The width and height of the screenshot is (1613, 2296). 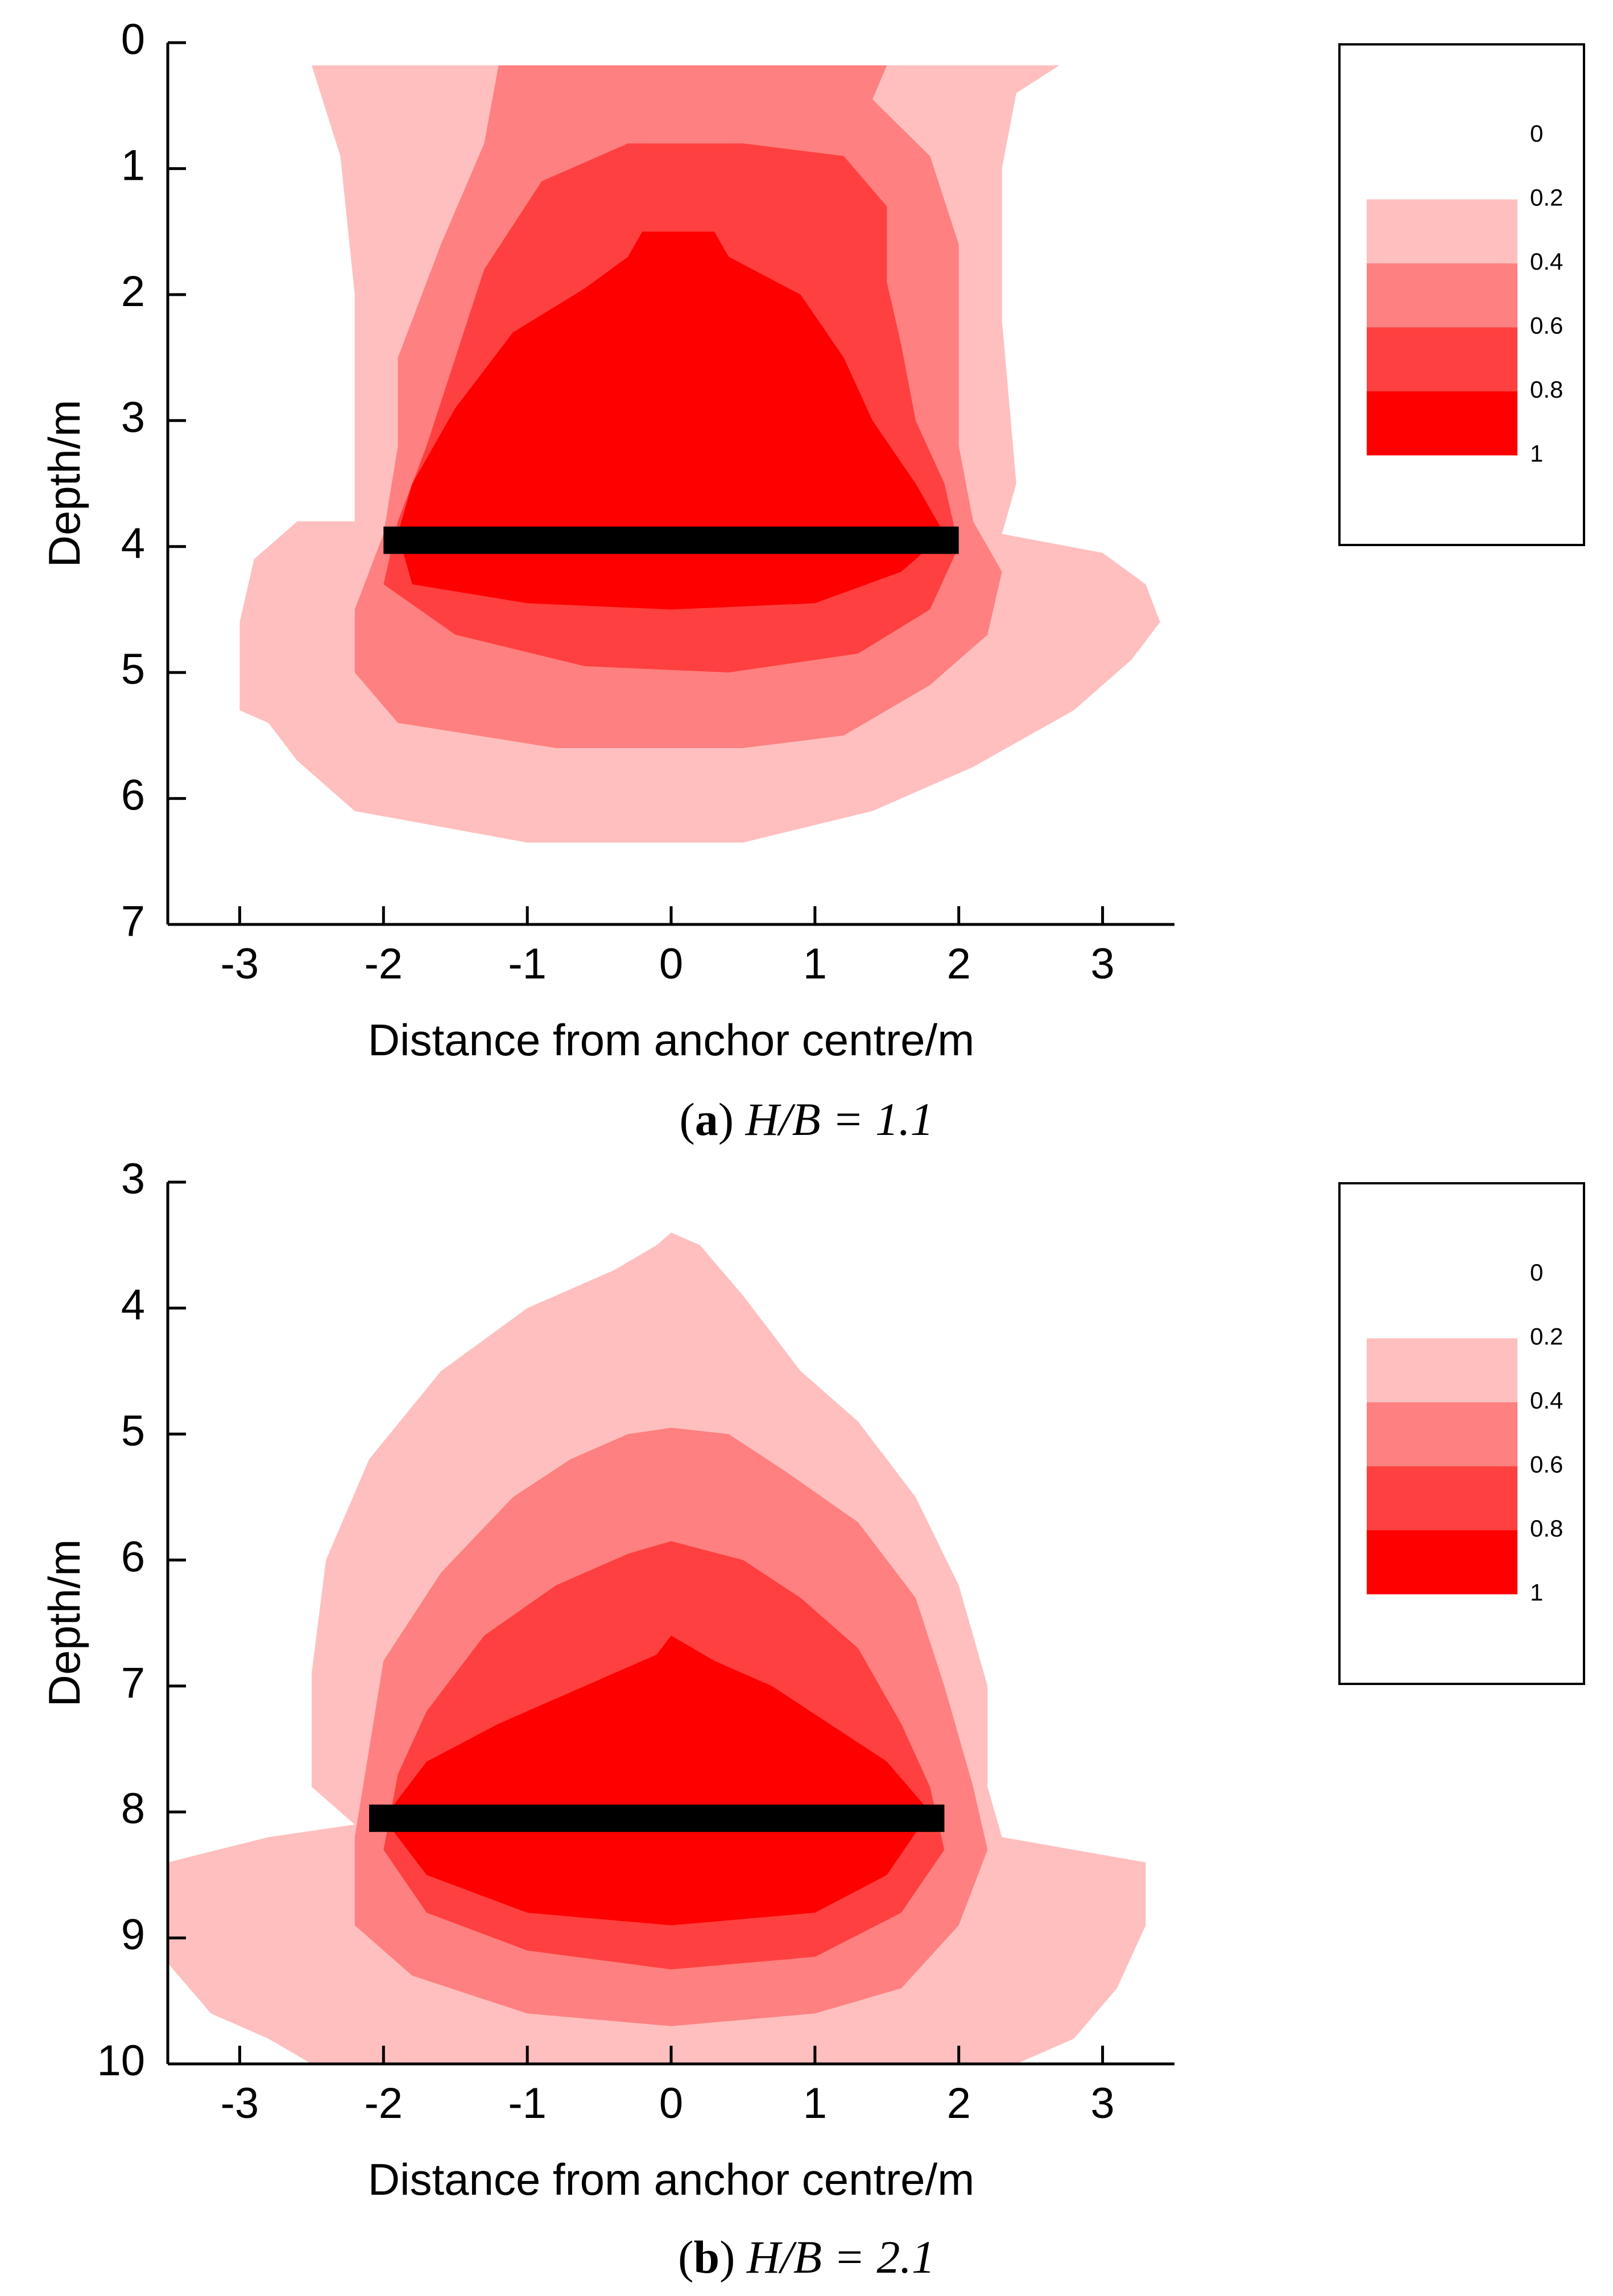 I want to click on caption-text: H/B = 2.1, so click(x=834, y=2257).